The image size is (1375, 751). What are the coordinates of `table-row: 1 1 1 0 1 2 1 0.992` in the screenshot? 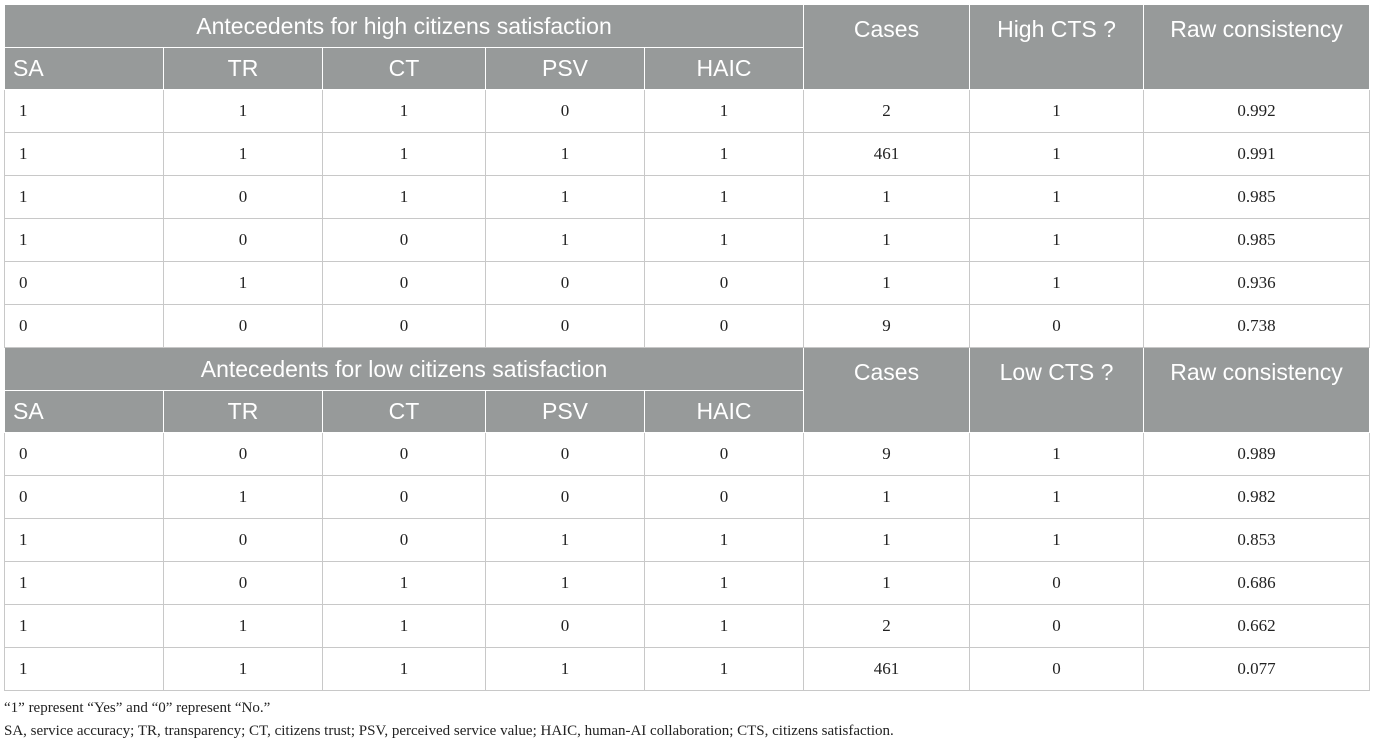 It's located at (687, 111).